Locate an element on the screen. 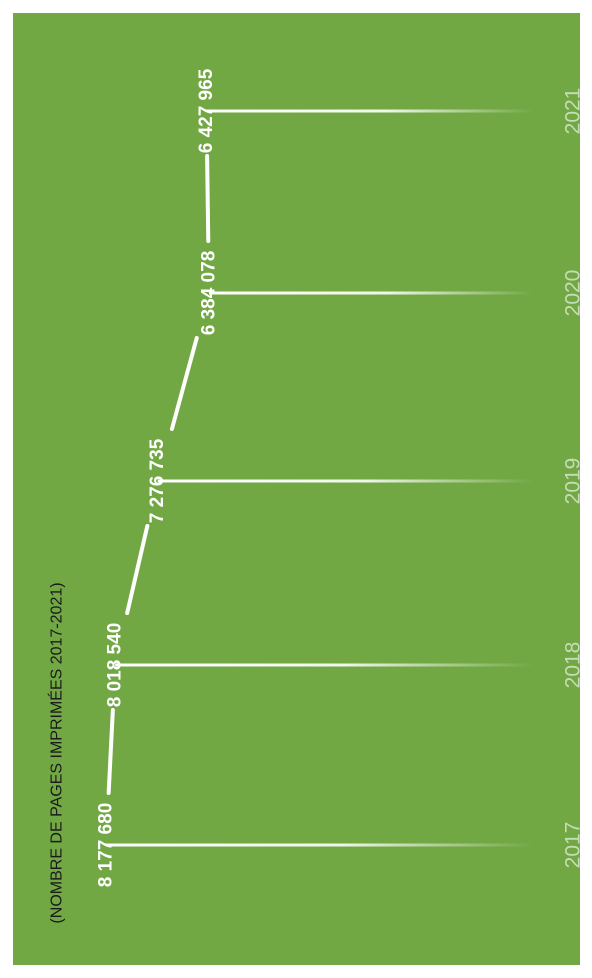 Image resolution: width=592 pixels, height=978 pixels. stem-2017 is located at coordinates (319, 845).